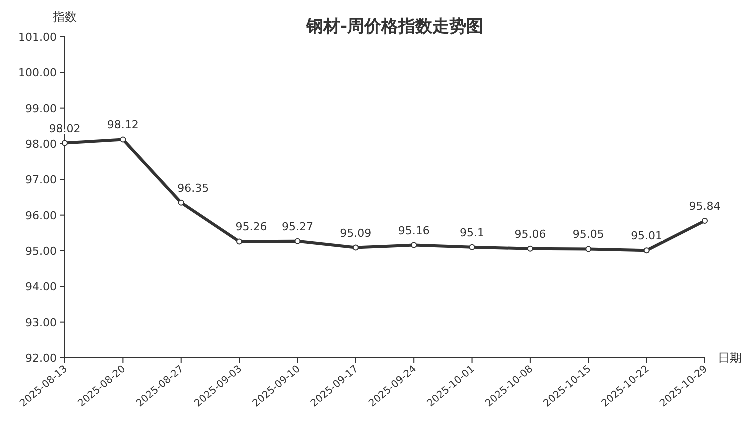 The height and width of the screenshot is (427, 752). I want to click on y-tick-label: 95.00, so click(41, 251).